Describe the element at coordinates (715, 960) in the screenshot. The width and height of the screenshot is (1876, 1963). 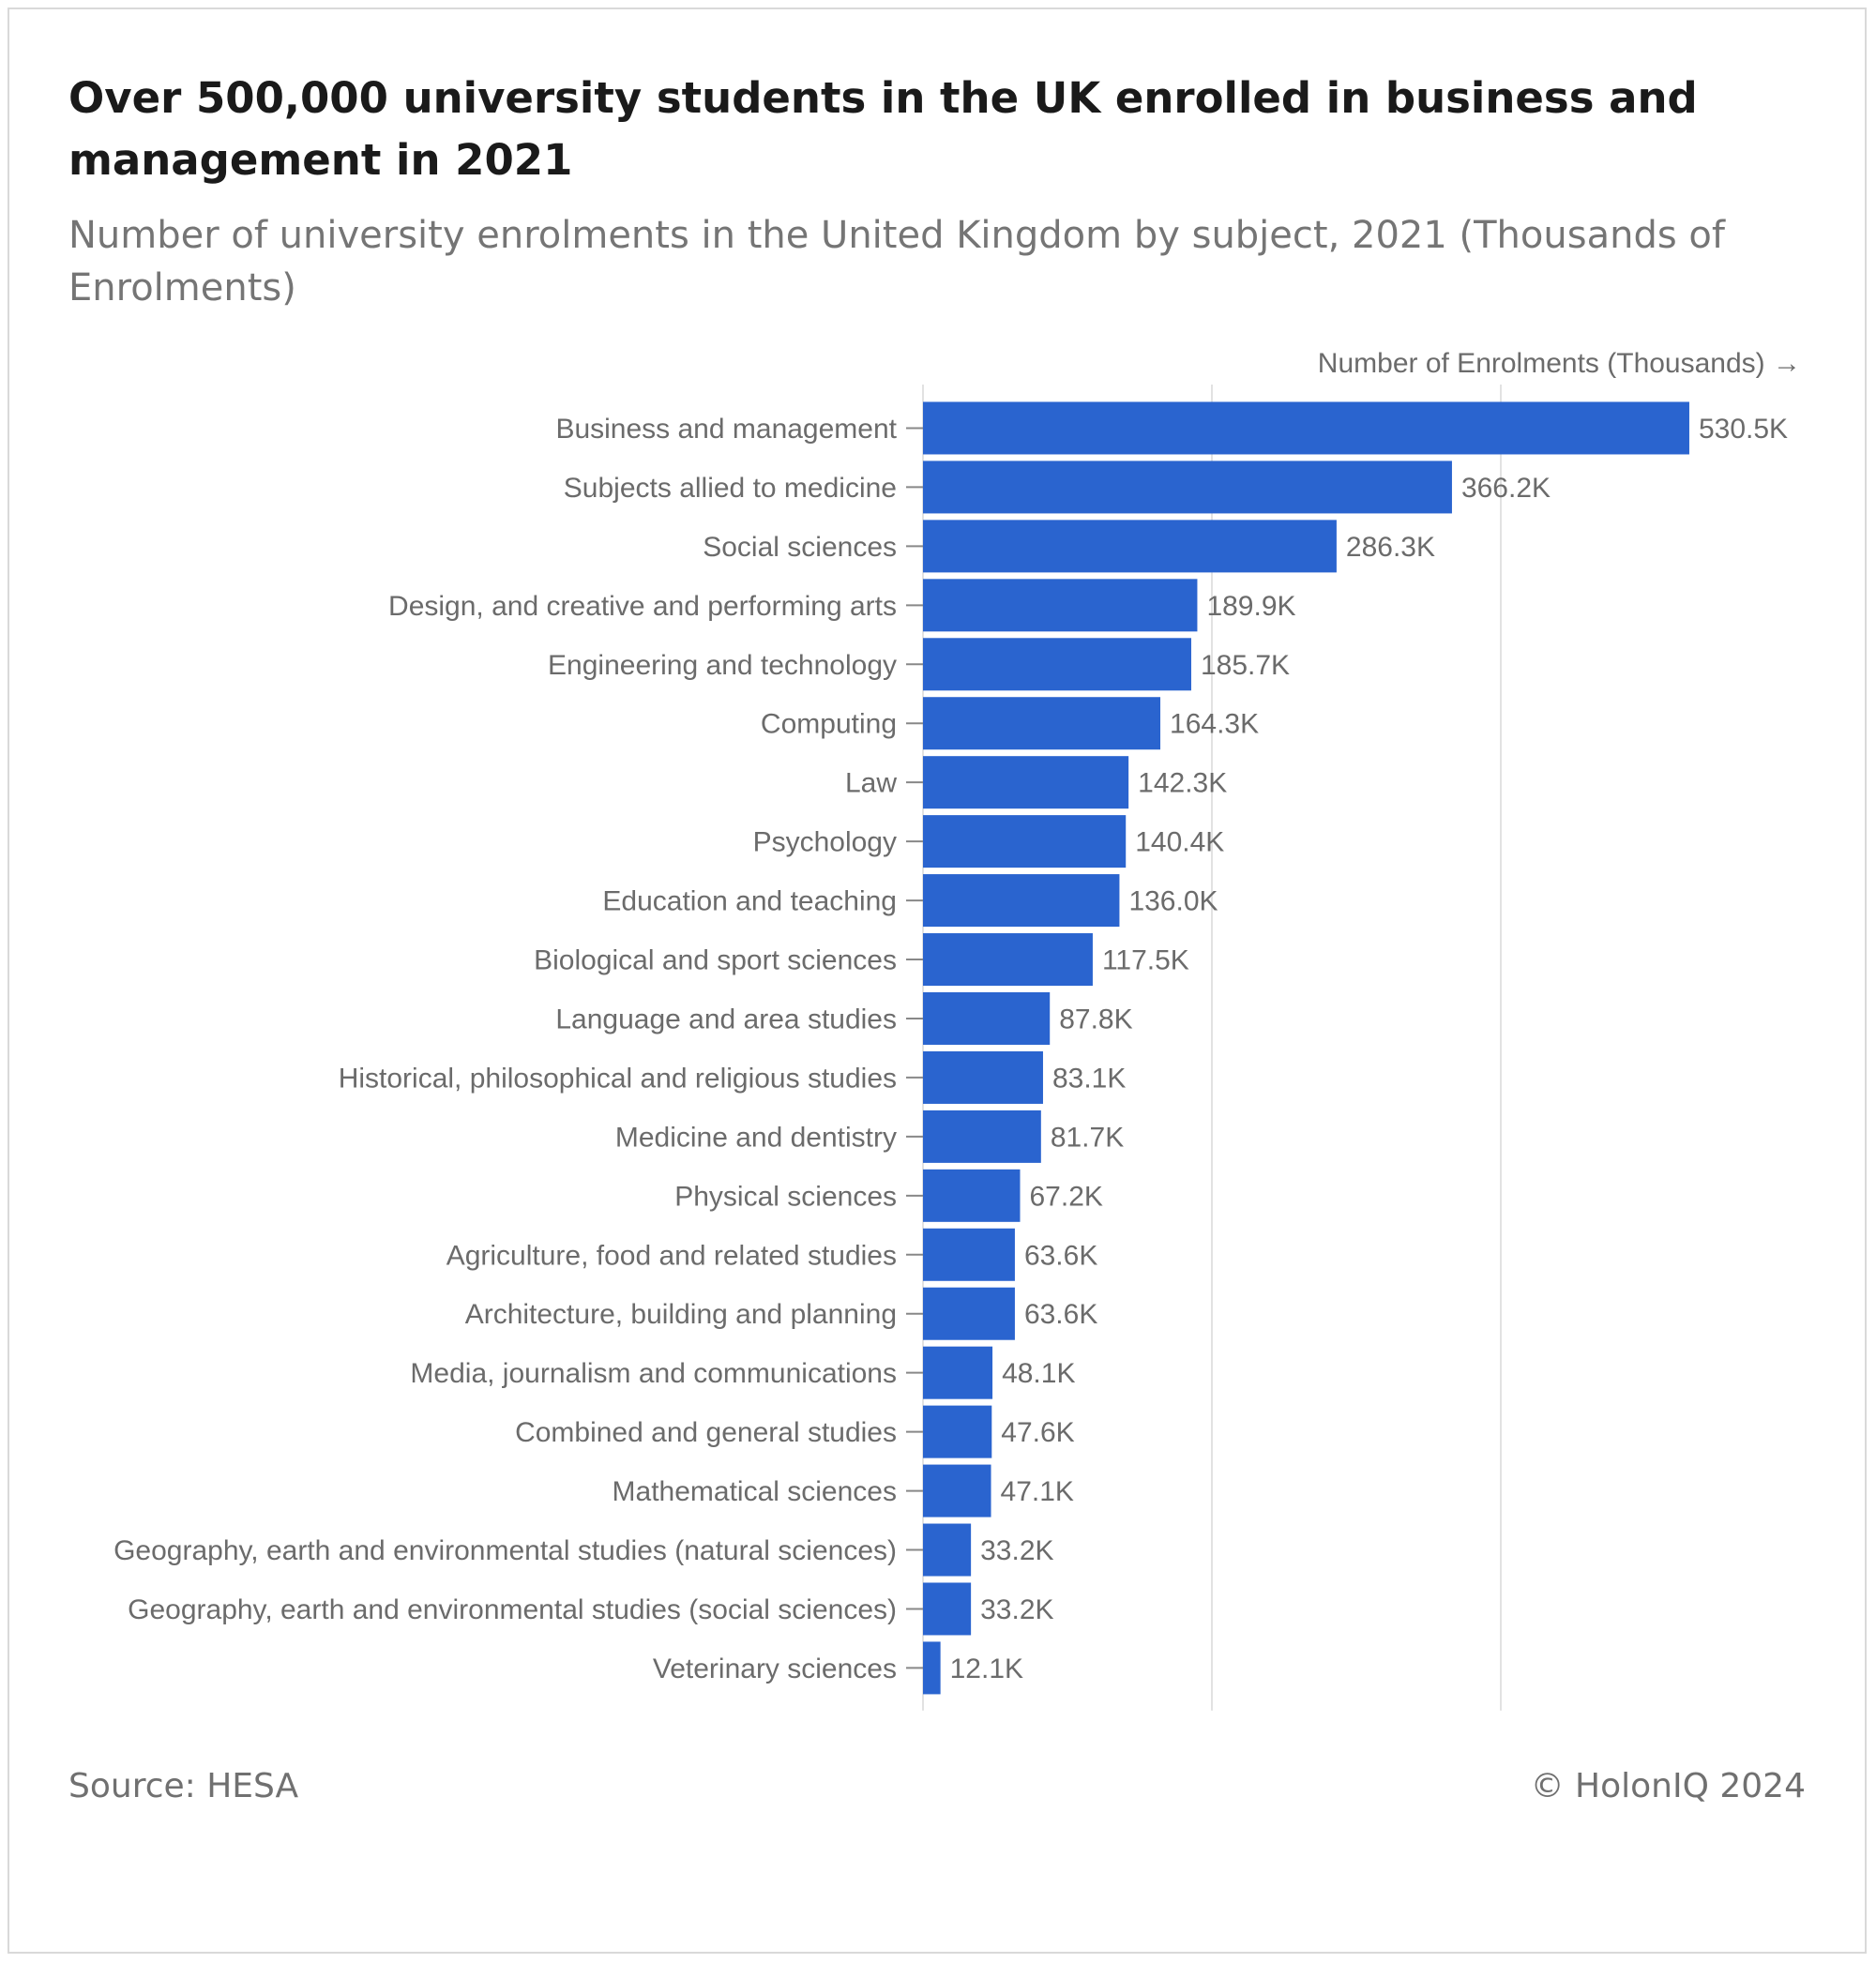
I see `category-label: Biological and sport sciences` at that location.